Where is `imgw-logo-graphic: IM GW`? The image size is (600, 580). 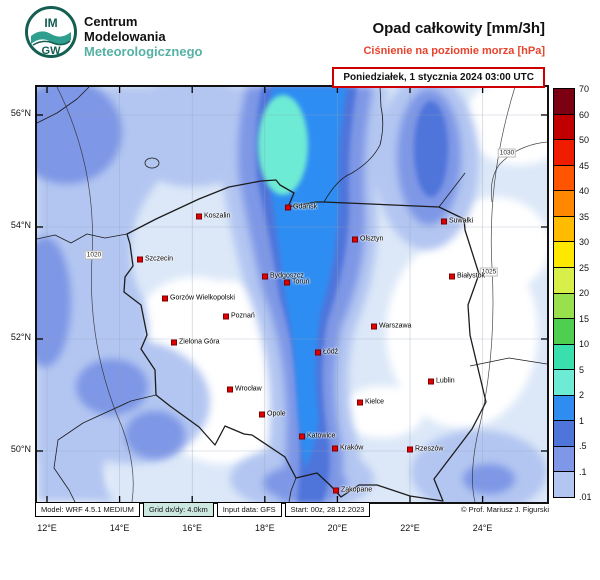 imgw-logo-graphic: IM GW is located at coordinates (51, 32).